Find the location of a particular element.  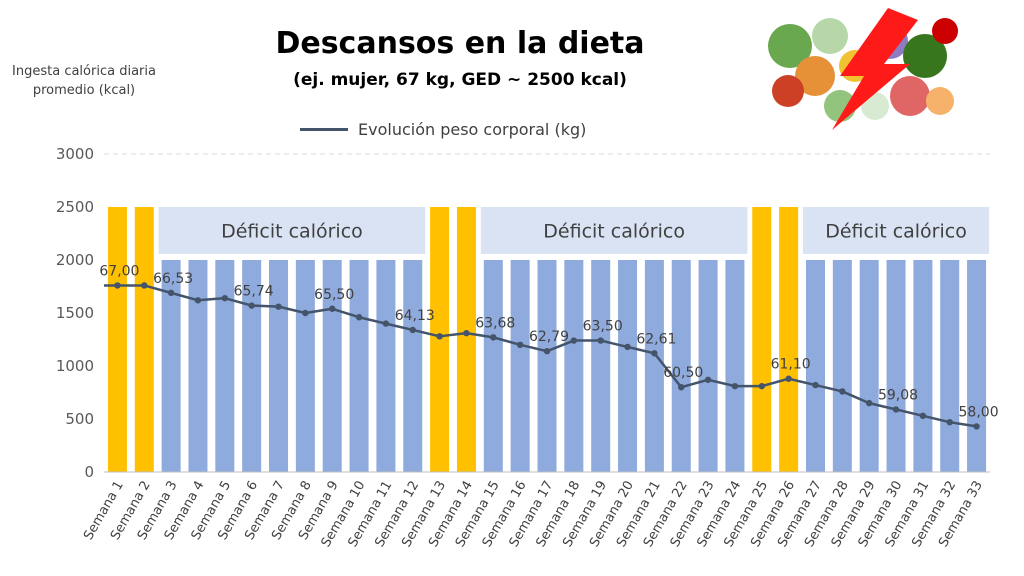

weight-data-label: 63,50 is located at coordinates (603, 327).